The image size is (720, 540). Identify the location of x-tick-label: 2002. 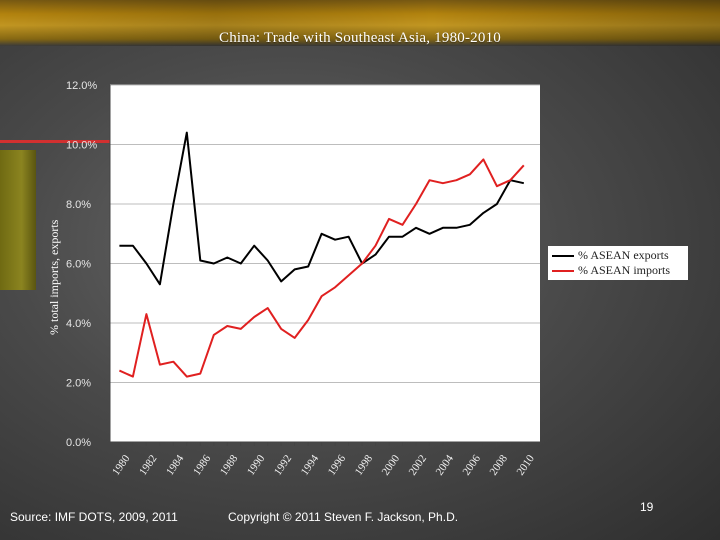
(418, 465).